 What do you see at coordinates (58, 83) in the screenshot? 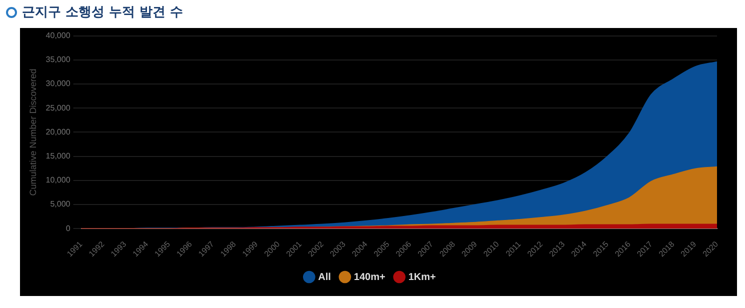
I see `y-tick-label: 30,000` at bounding box center [58, 83].